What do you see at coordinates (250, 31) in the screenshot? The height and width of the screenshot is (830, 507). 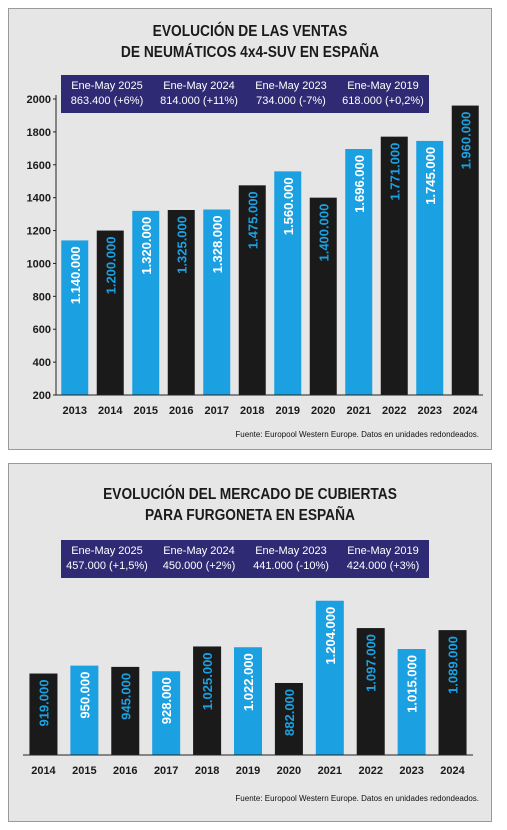 I see `chart-title-line-1: EVOLUCIÓN DE LAS VENTAS` at bounding box center [250, 31].